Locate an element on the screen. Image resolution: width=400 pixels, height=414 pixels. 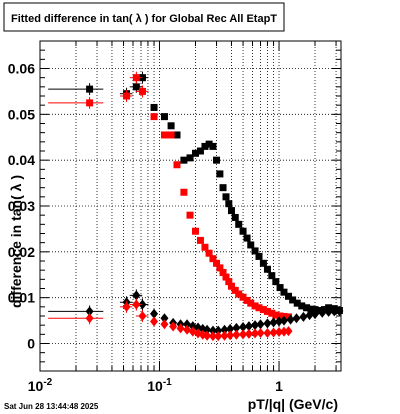
y-tick-label: 0.02 is located at coordinates (21, 252).